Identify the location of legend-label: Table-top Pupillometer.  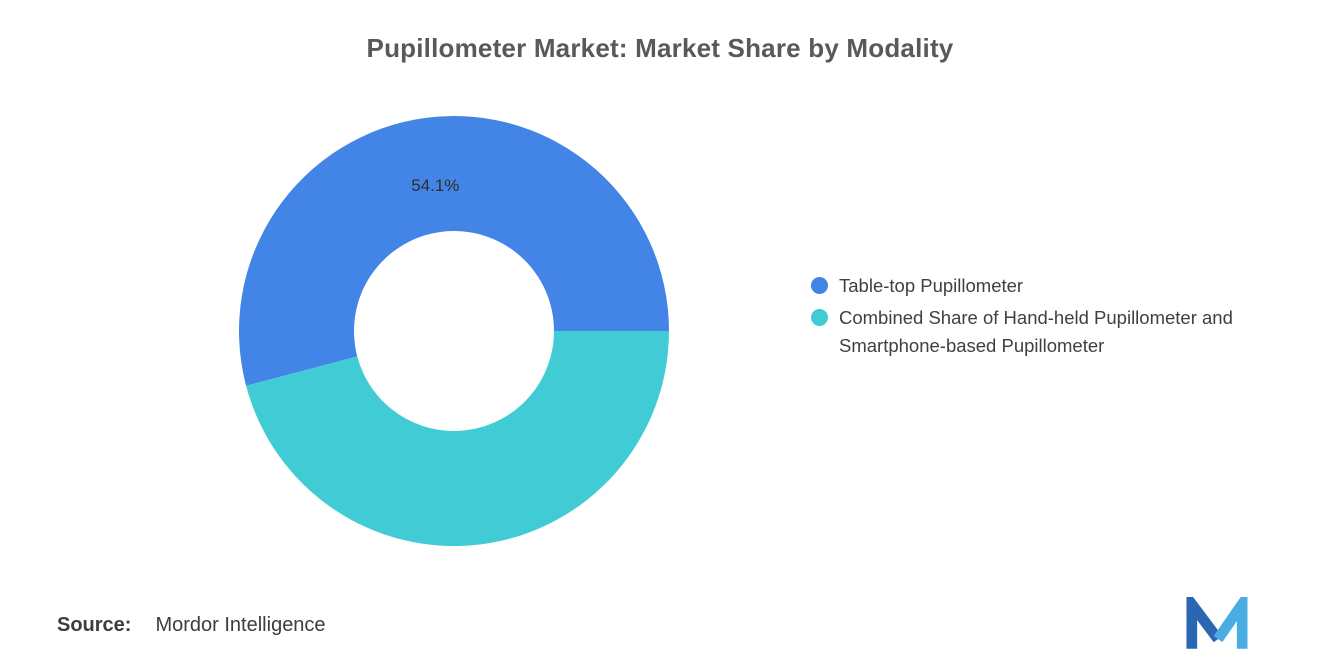
(931, 285).